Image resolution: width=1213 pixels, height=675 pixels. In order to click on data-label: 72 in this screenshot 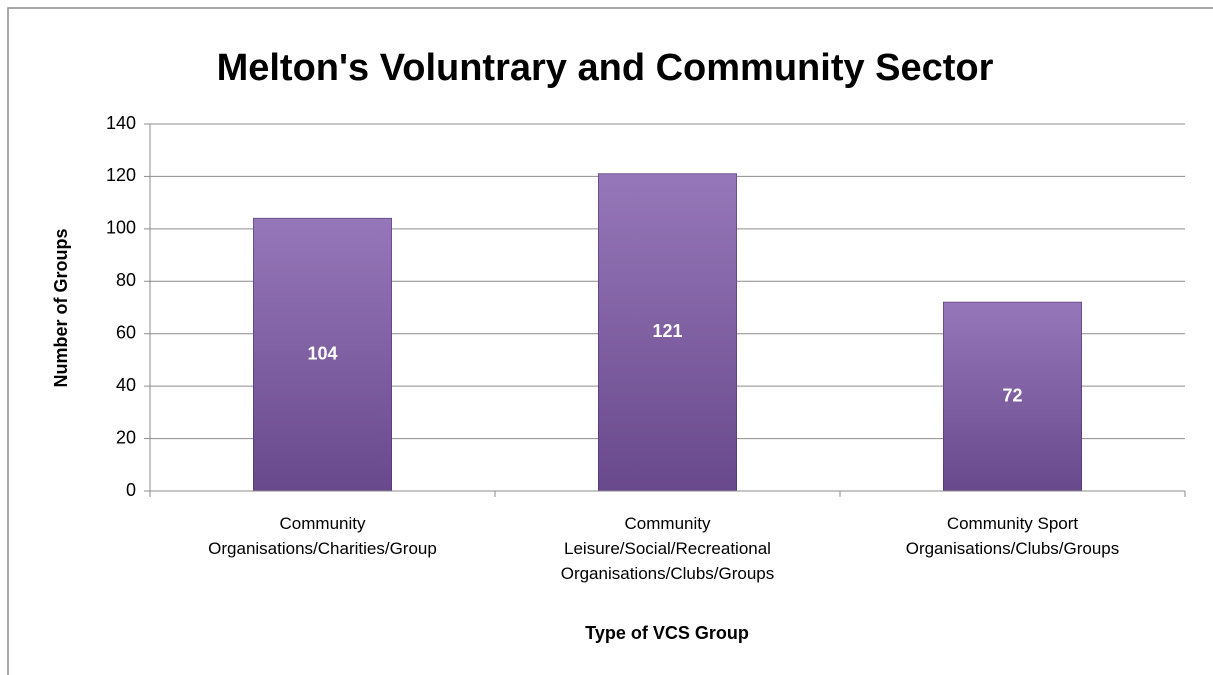, I will do `click(1012, 395)`.